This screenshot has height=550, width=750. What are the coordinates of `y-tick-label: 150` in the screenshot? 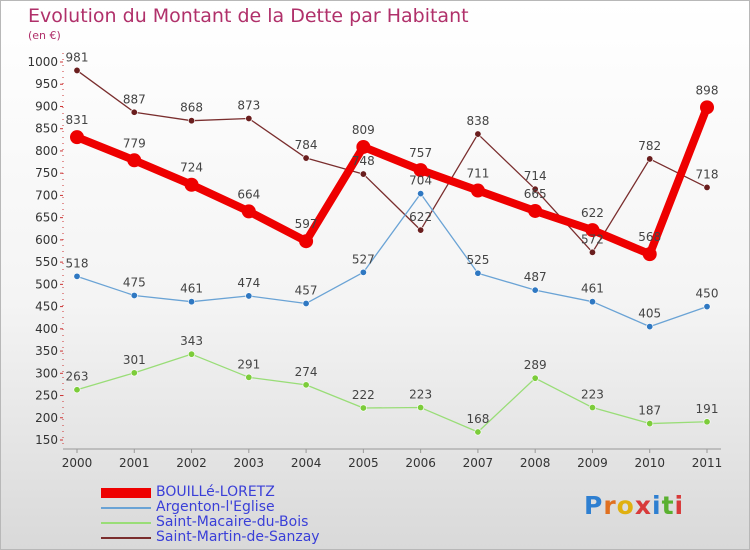 It's located at (46, 440).